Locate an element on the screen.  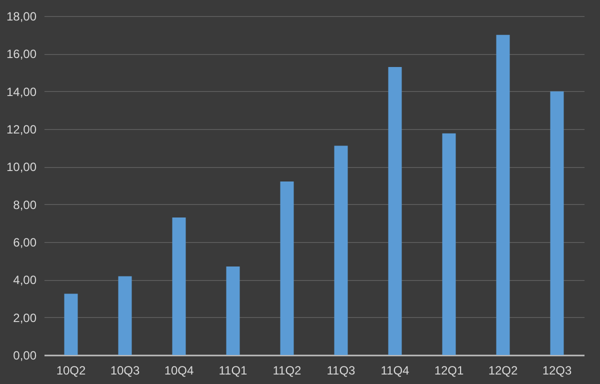
y-tick-label: 0,00 is located at coordinates (25, 355).